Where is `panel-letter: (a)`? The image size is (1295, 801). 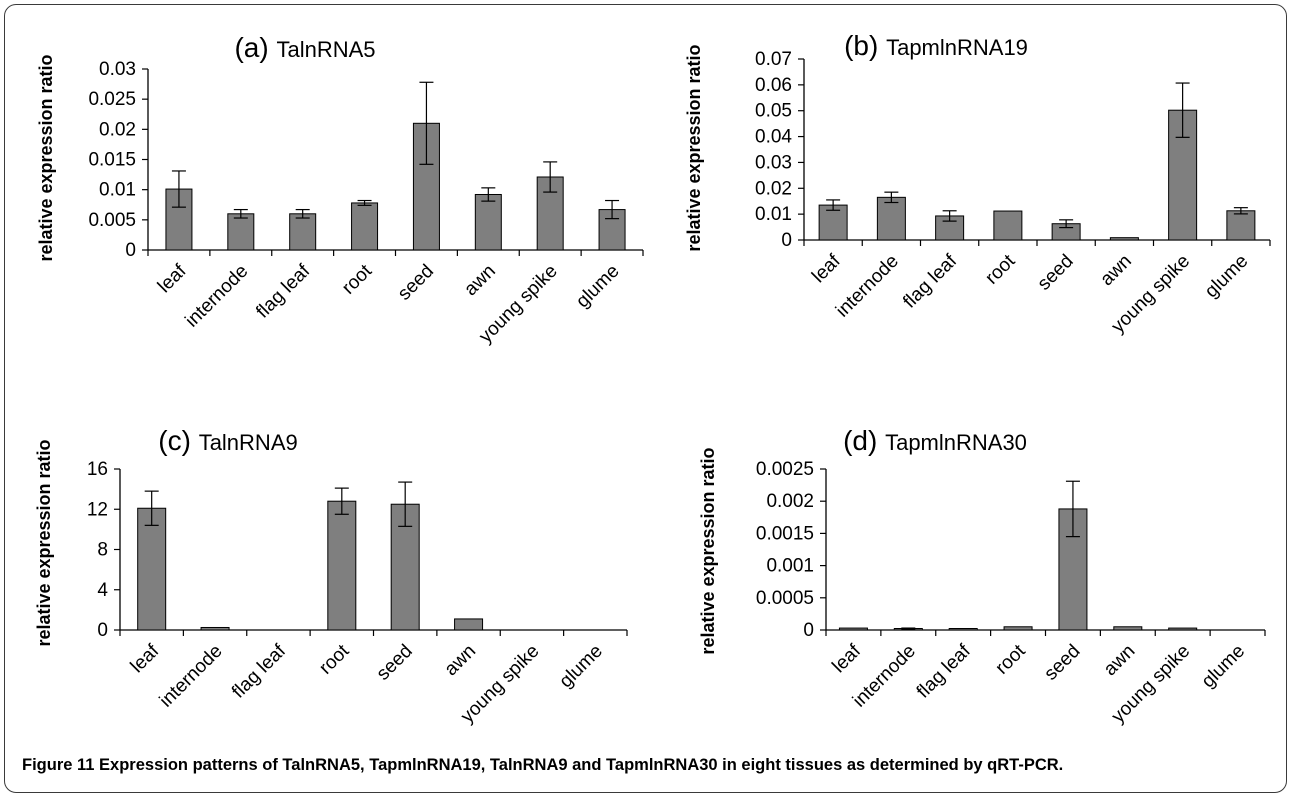
panel-letter: (a) is located at coordinates (255, 47).